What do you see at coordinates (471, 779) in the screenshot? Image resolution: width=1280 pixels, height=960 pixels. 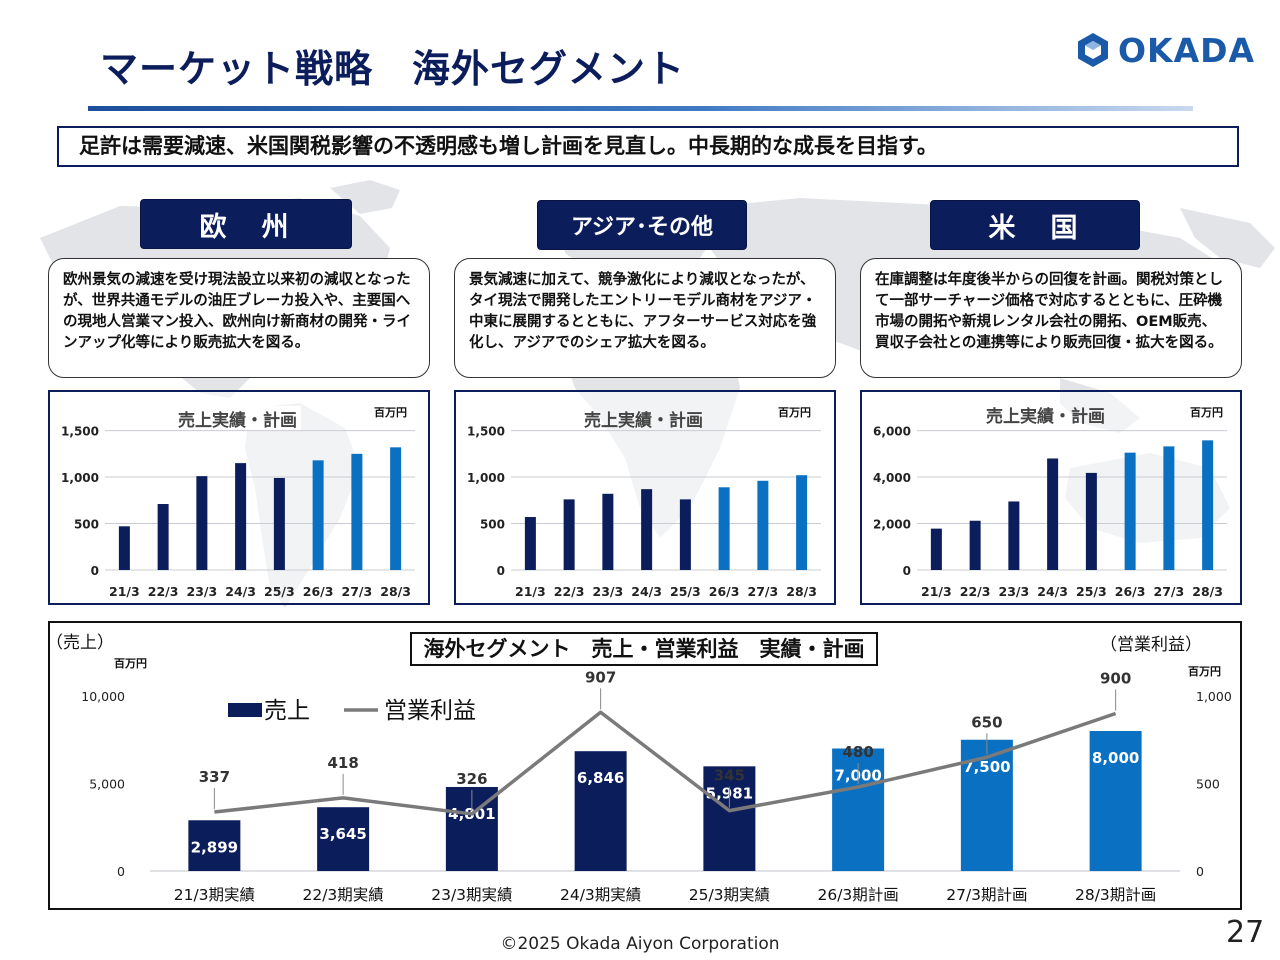 I see `profit-label: 326` at bounding box center [471, 779].